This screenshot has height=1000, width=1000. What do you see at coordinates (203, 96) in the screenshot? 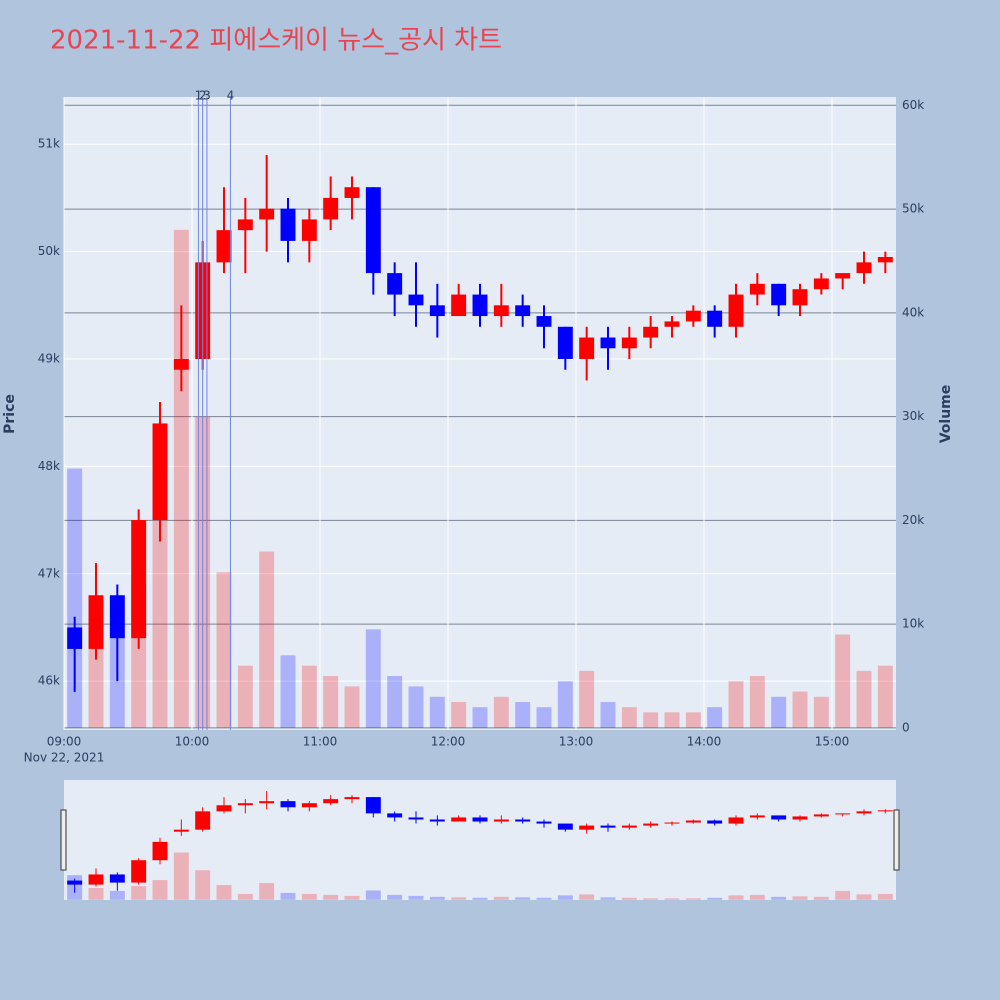
I see `annotation-label: 2` at bounding box center [203, 96].